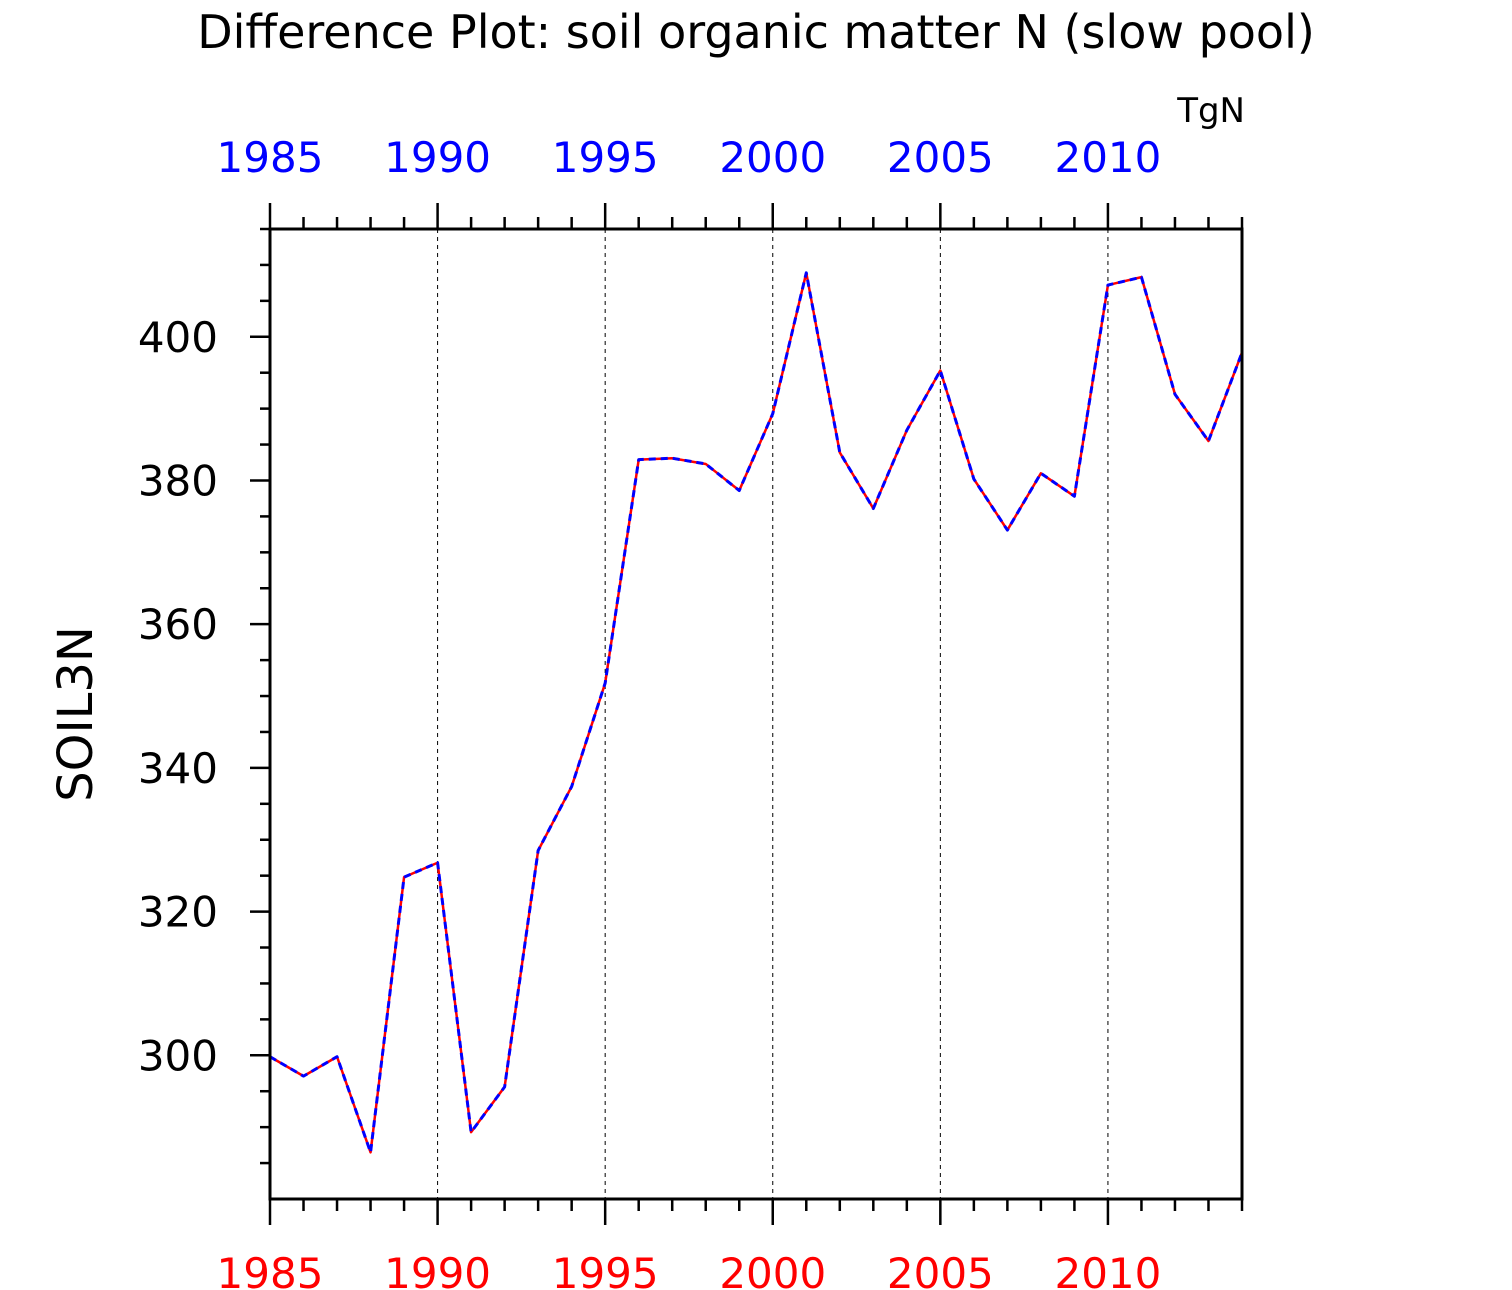 The image size is (1512, 1290). Describe the element at coordinates (1210, 111) in the screenshot. I see `units-label: TgN` at that location.